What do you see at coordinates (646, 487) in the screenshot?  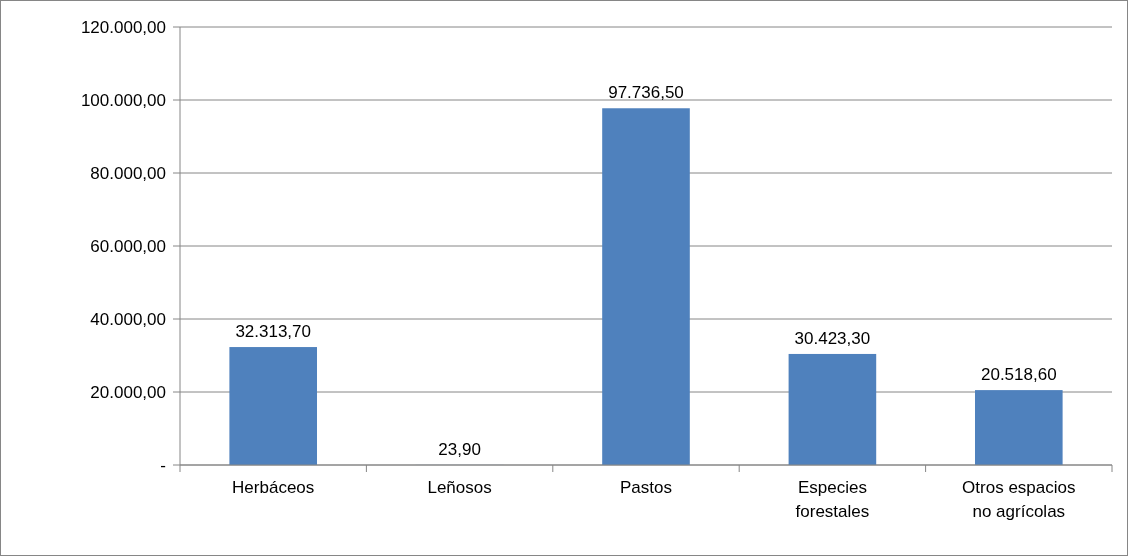 I see `x-tick-label: Pastos` at bounding box center [646, 487].